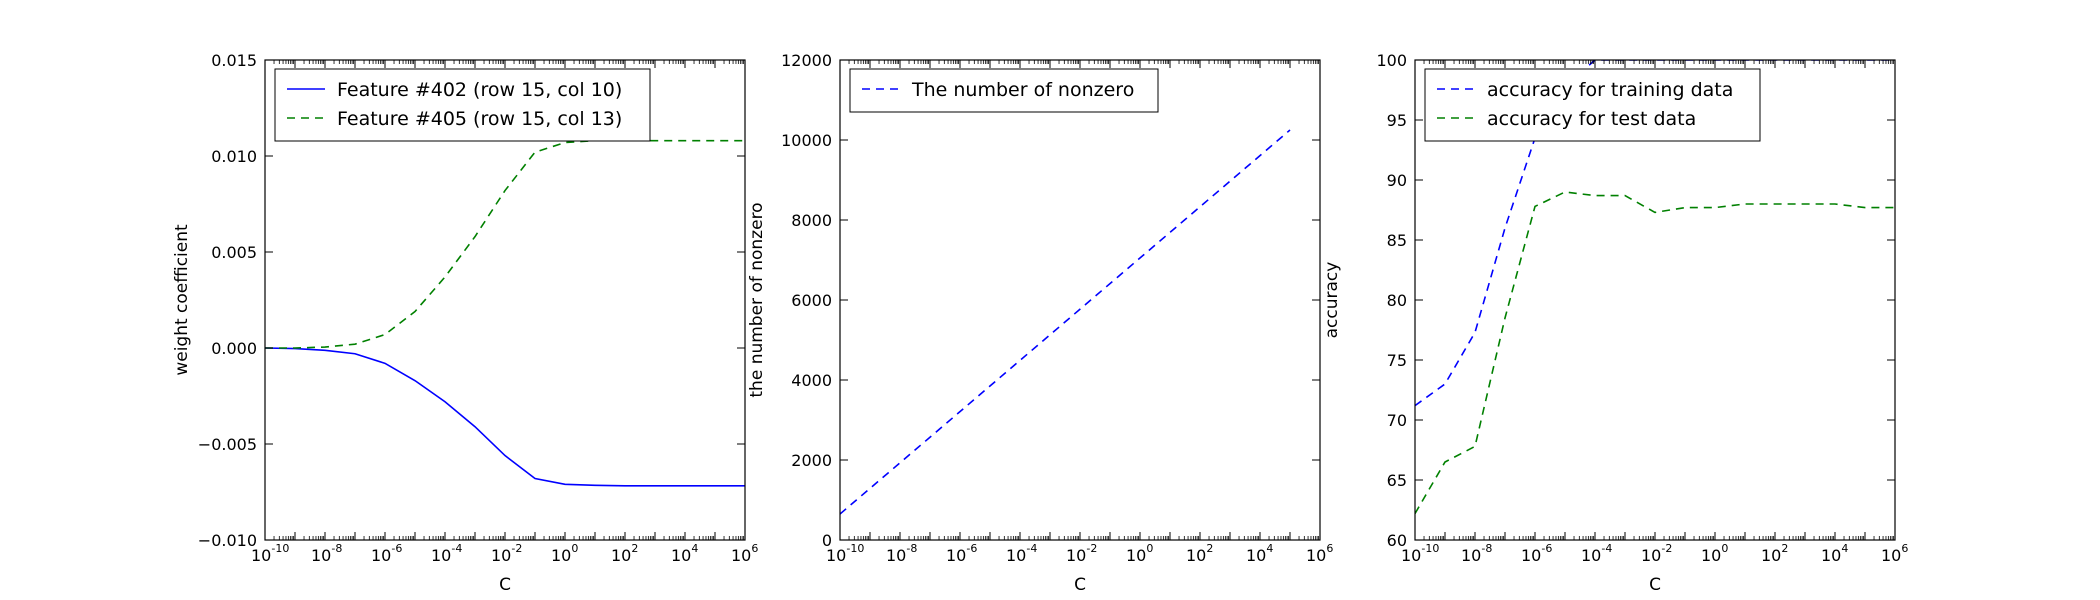 The width and height of the screenshot is (2100, 600). Describe the element at coordinates (811, 300) in the screenshot. I see `y-tick-label: 6000` at that location.